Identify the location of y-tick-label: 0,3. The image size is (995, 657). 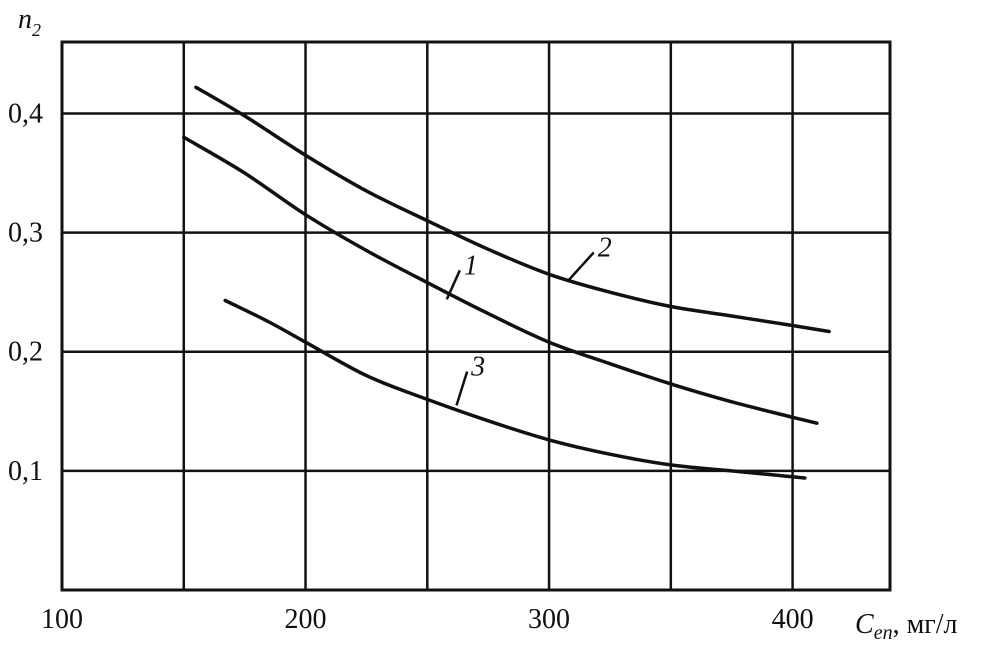
(25, 233).